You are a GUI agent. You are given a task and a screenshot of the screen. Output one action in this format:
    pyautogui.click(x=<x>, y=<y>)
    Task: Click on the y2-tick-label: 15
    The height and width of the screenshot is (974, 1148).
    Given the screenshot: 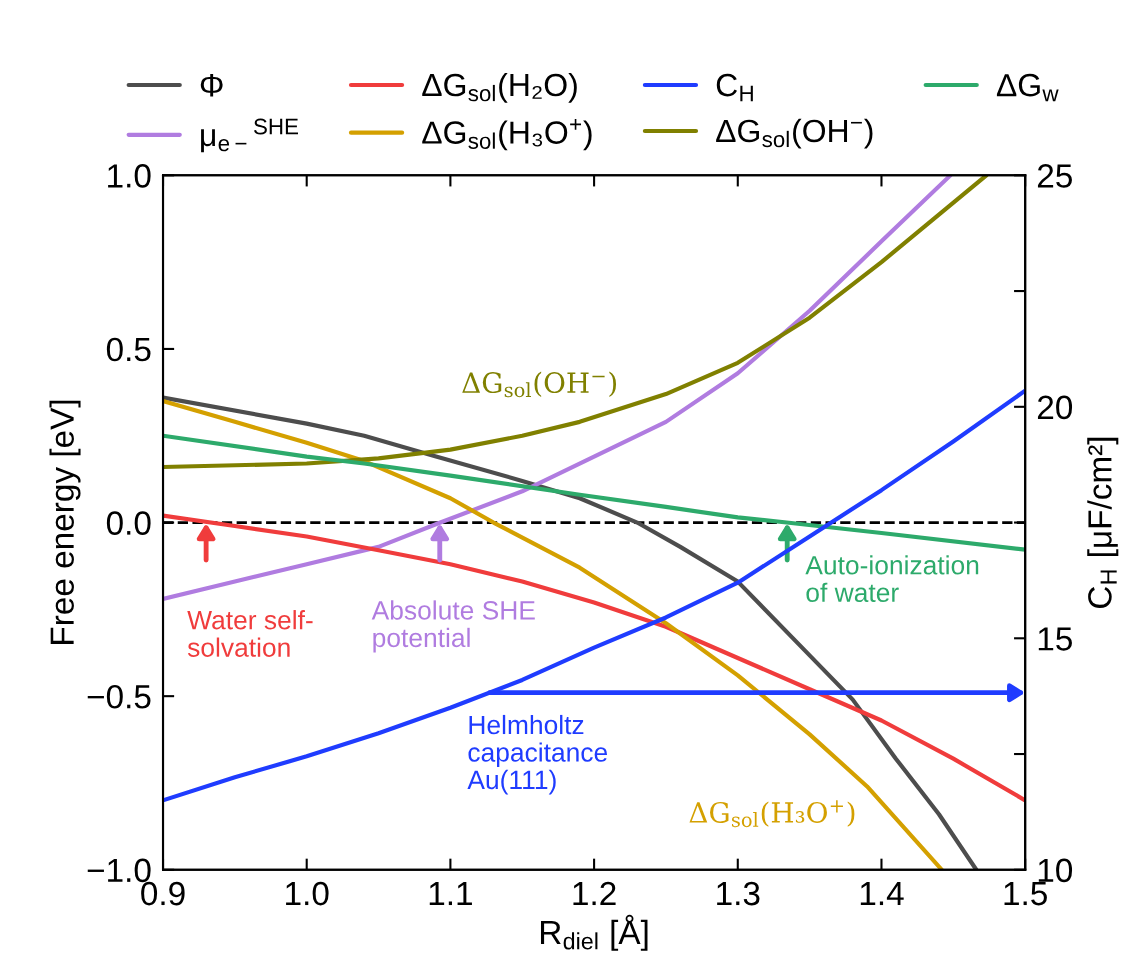 What is the action you would take?
    pyautogui.click(x=1055, y=639)
    